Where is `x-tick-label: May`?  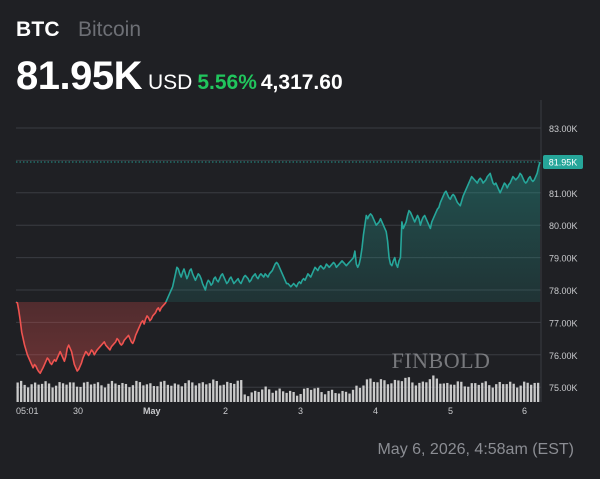
x-tick-label: May is located at coordinates (152, 411).